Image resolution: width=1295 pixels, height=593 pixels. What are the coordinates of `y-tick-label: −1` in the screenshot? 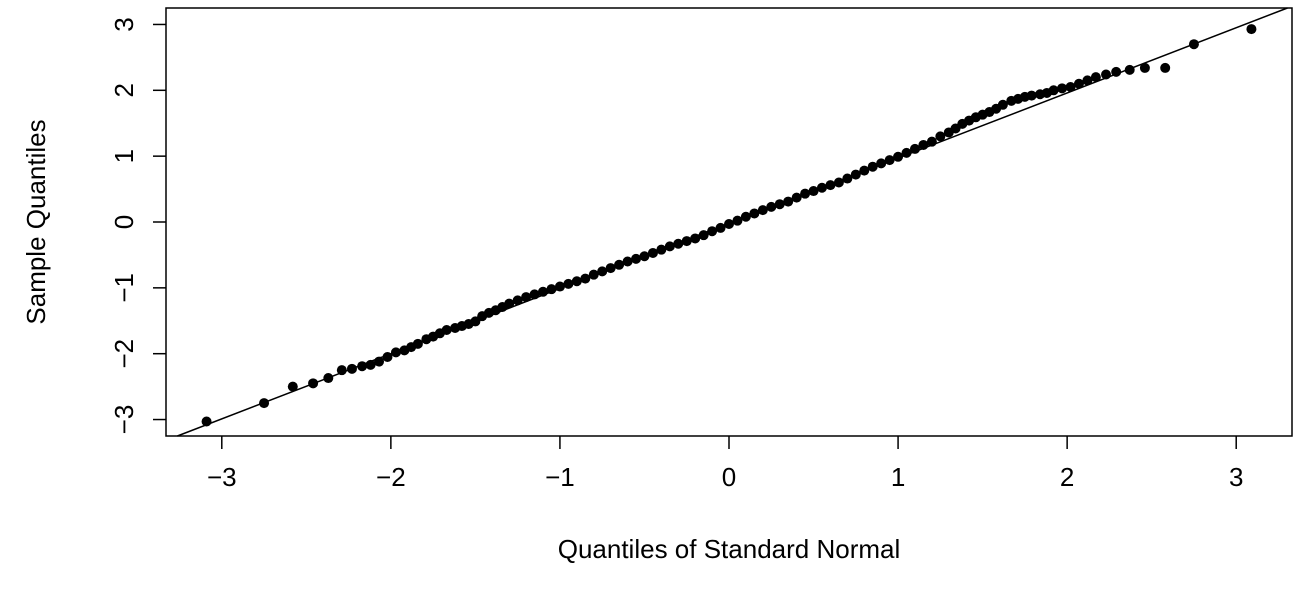 It's located at (124, 288).